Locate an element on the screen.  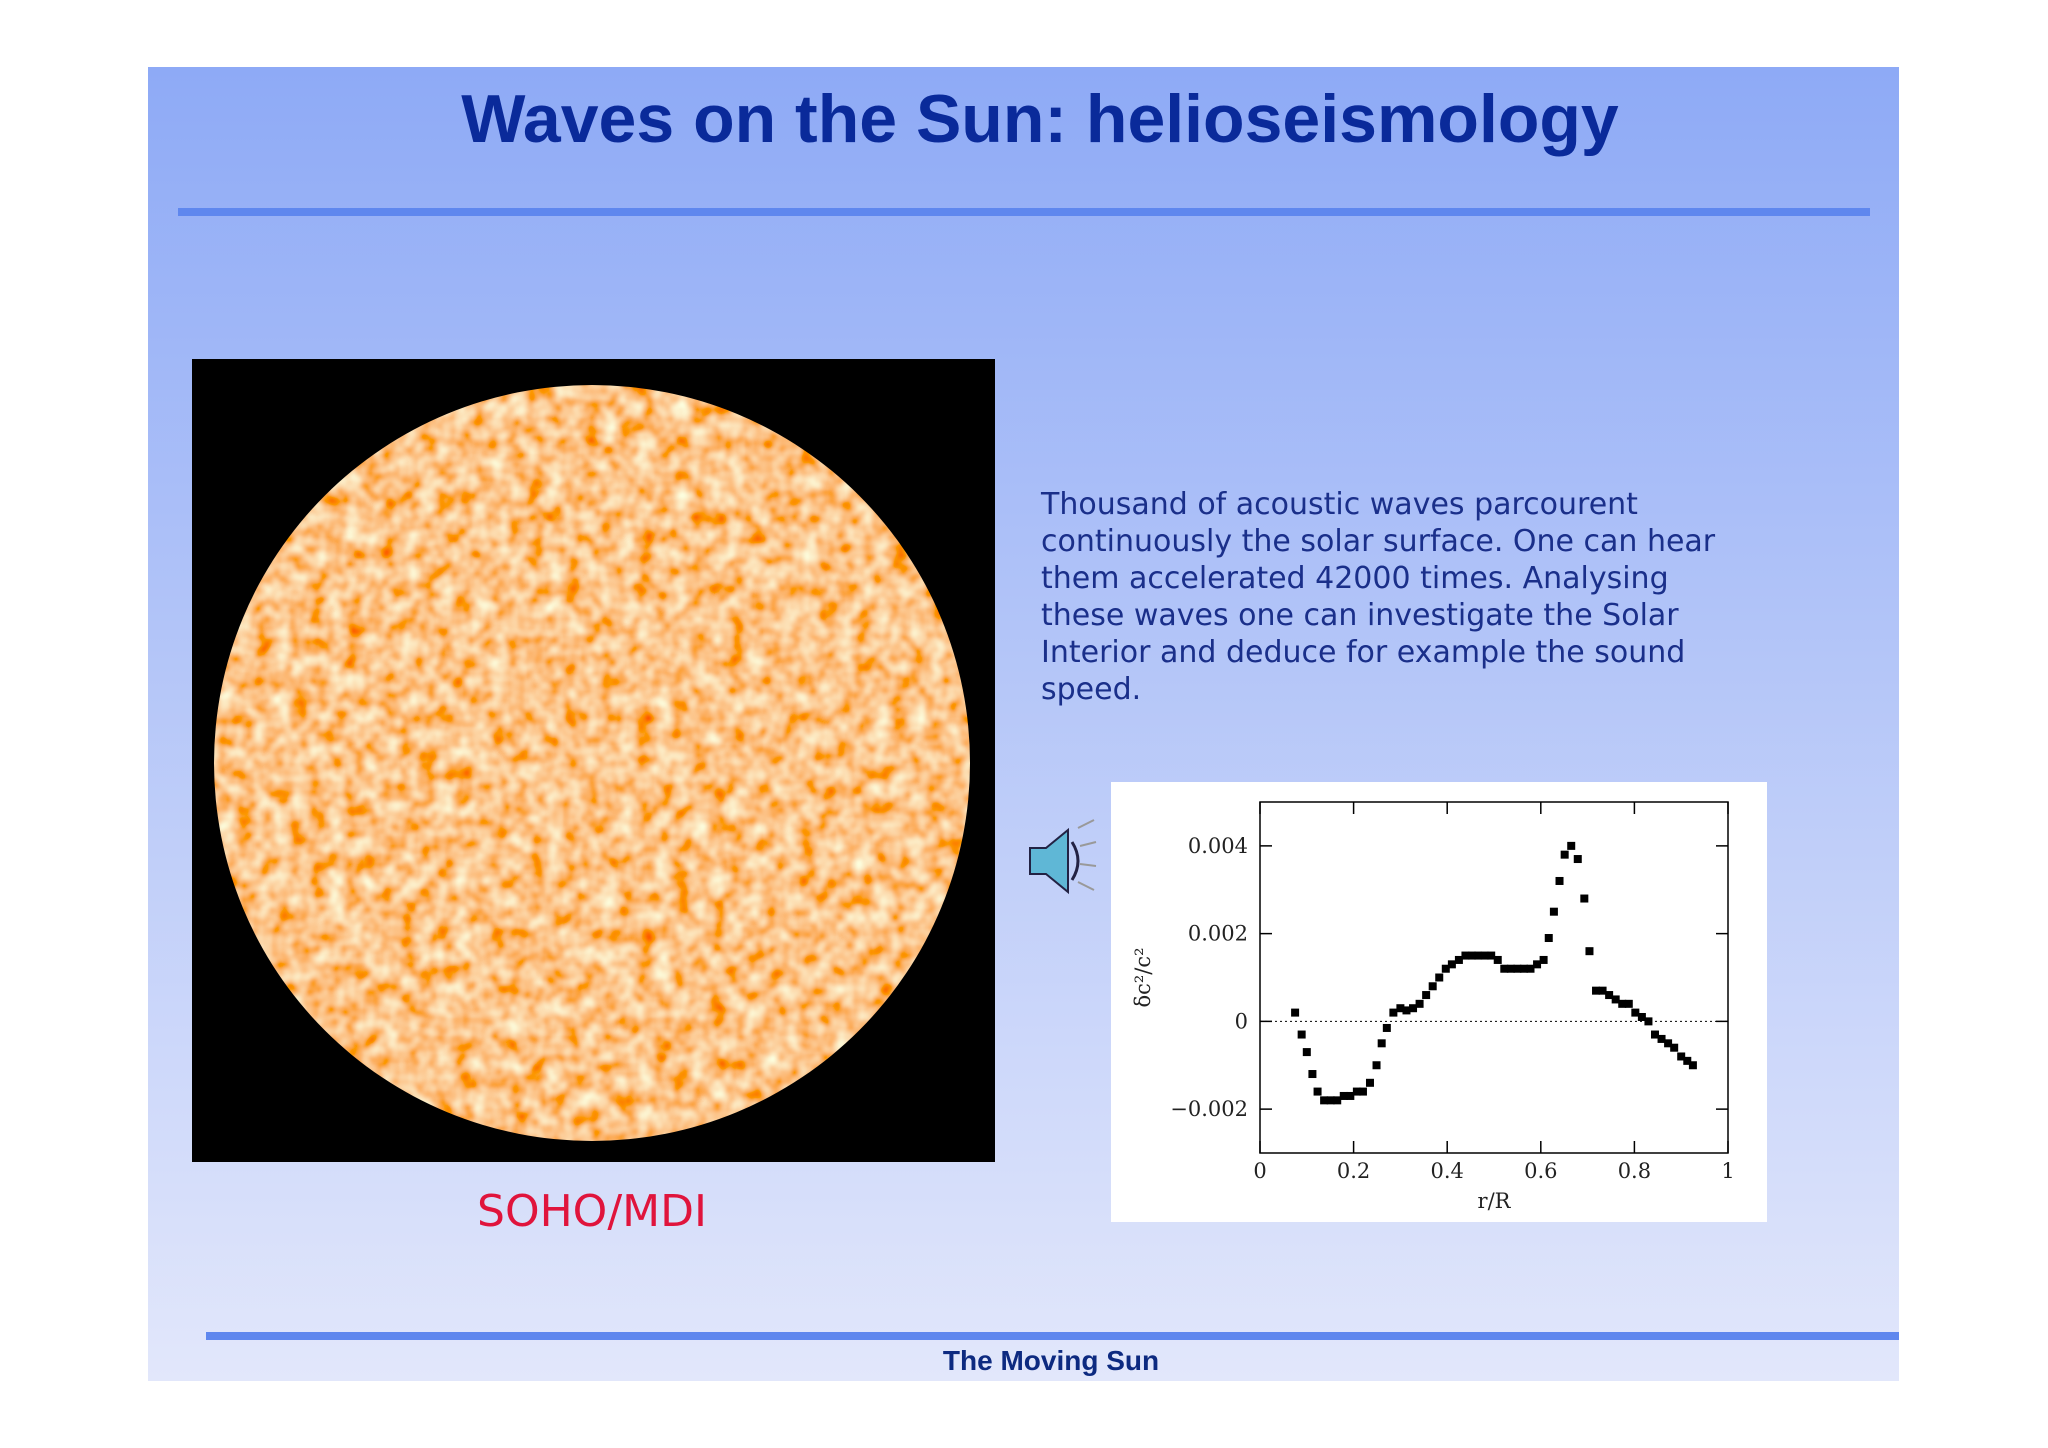
footer-text: The Moving Sun is located at coordinates (1051, 1360).